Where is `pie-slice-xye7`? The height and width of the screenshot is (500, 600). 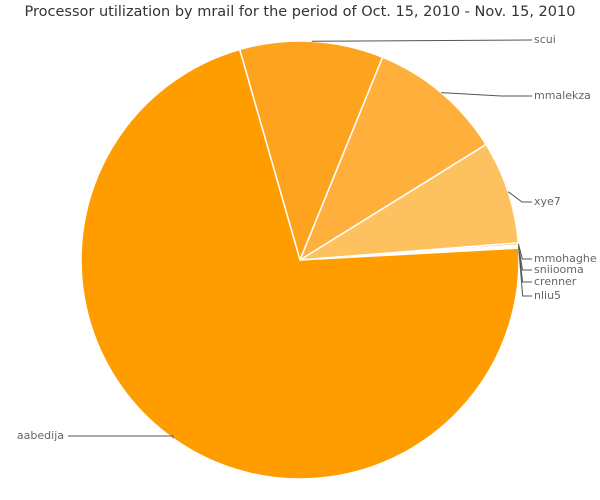 pie-slice-xye7 is located at coordinates (409, 202).